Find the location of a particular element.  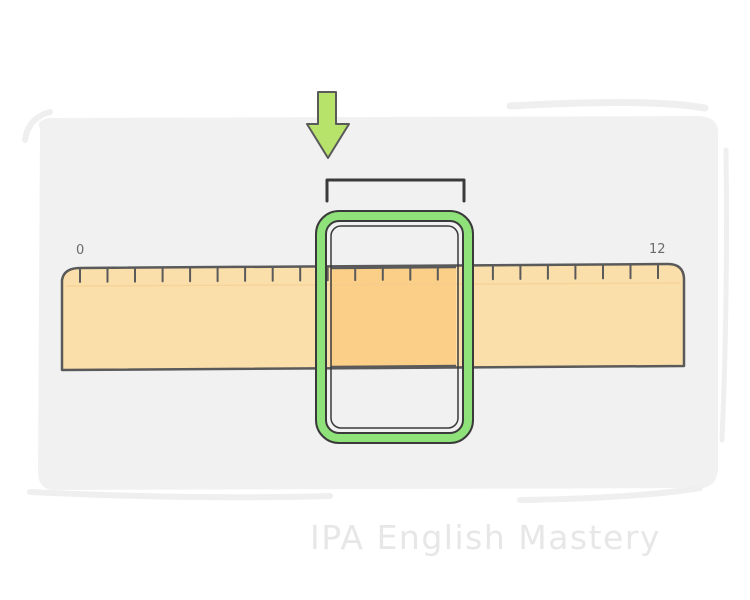

ruler-ticks is located at coordinates (369, 273).